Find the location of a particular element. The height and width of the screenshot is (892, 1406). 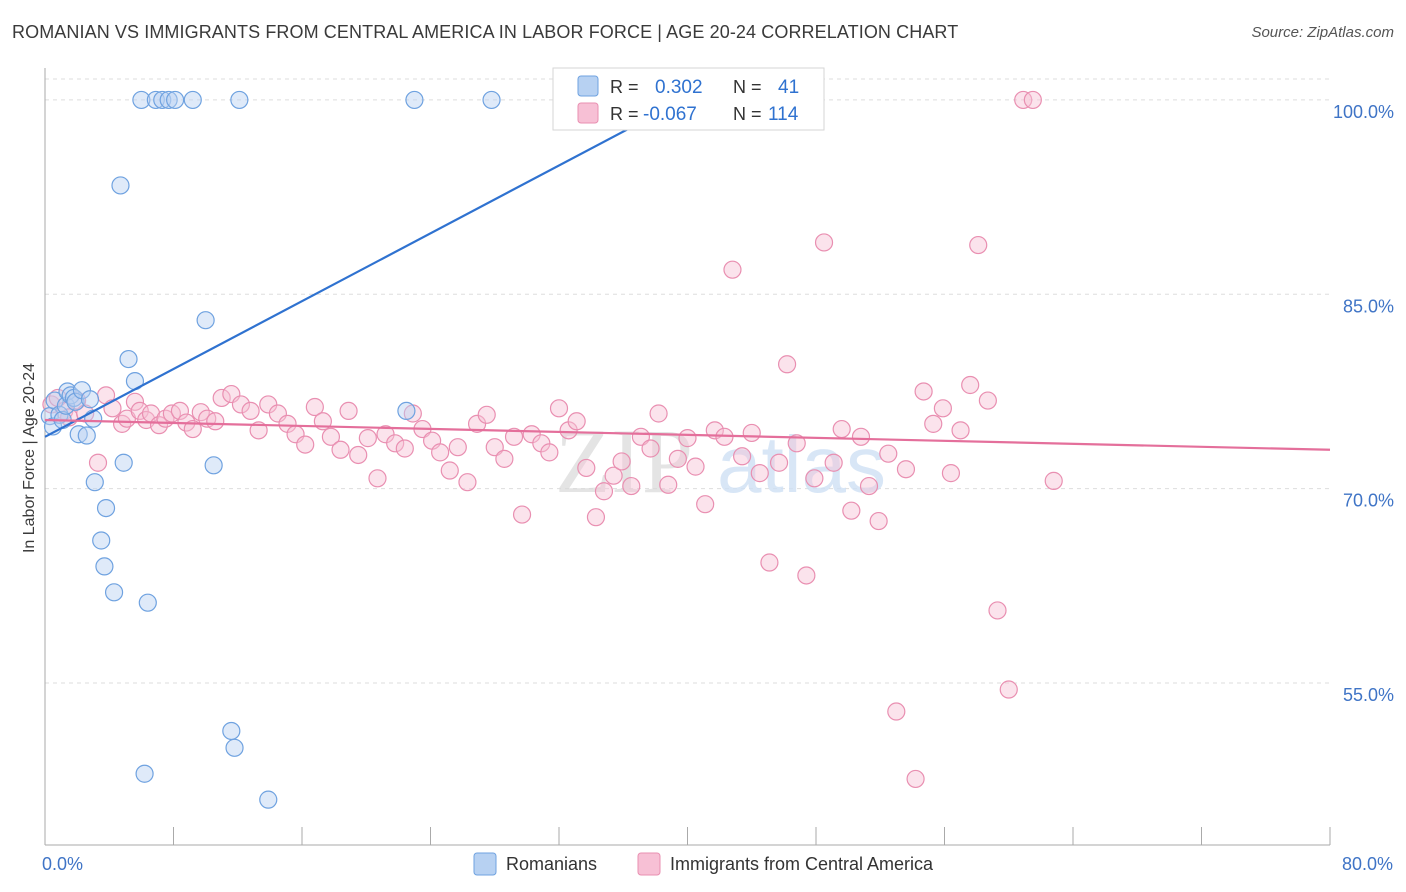

x-tick-label-min: 0.0% is located at coordinates (62, 864).